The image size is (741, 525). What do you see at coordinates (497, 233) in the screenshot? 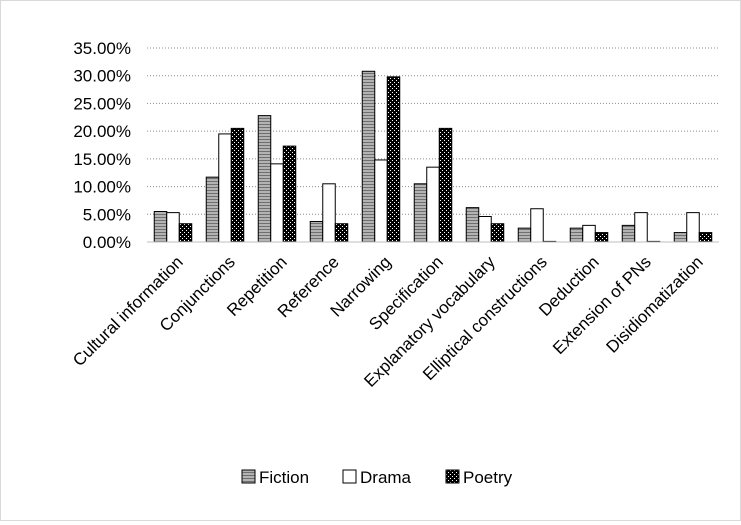
I see `bar-poetry-explanatory-vocabulary` at bounding box center [497, 233].